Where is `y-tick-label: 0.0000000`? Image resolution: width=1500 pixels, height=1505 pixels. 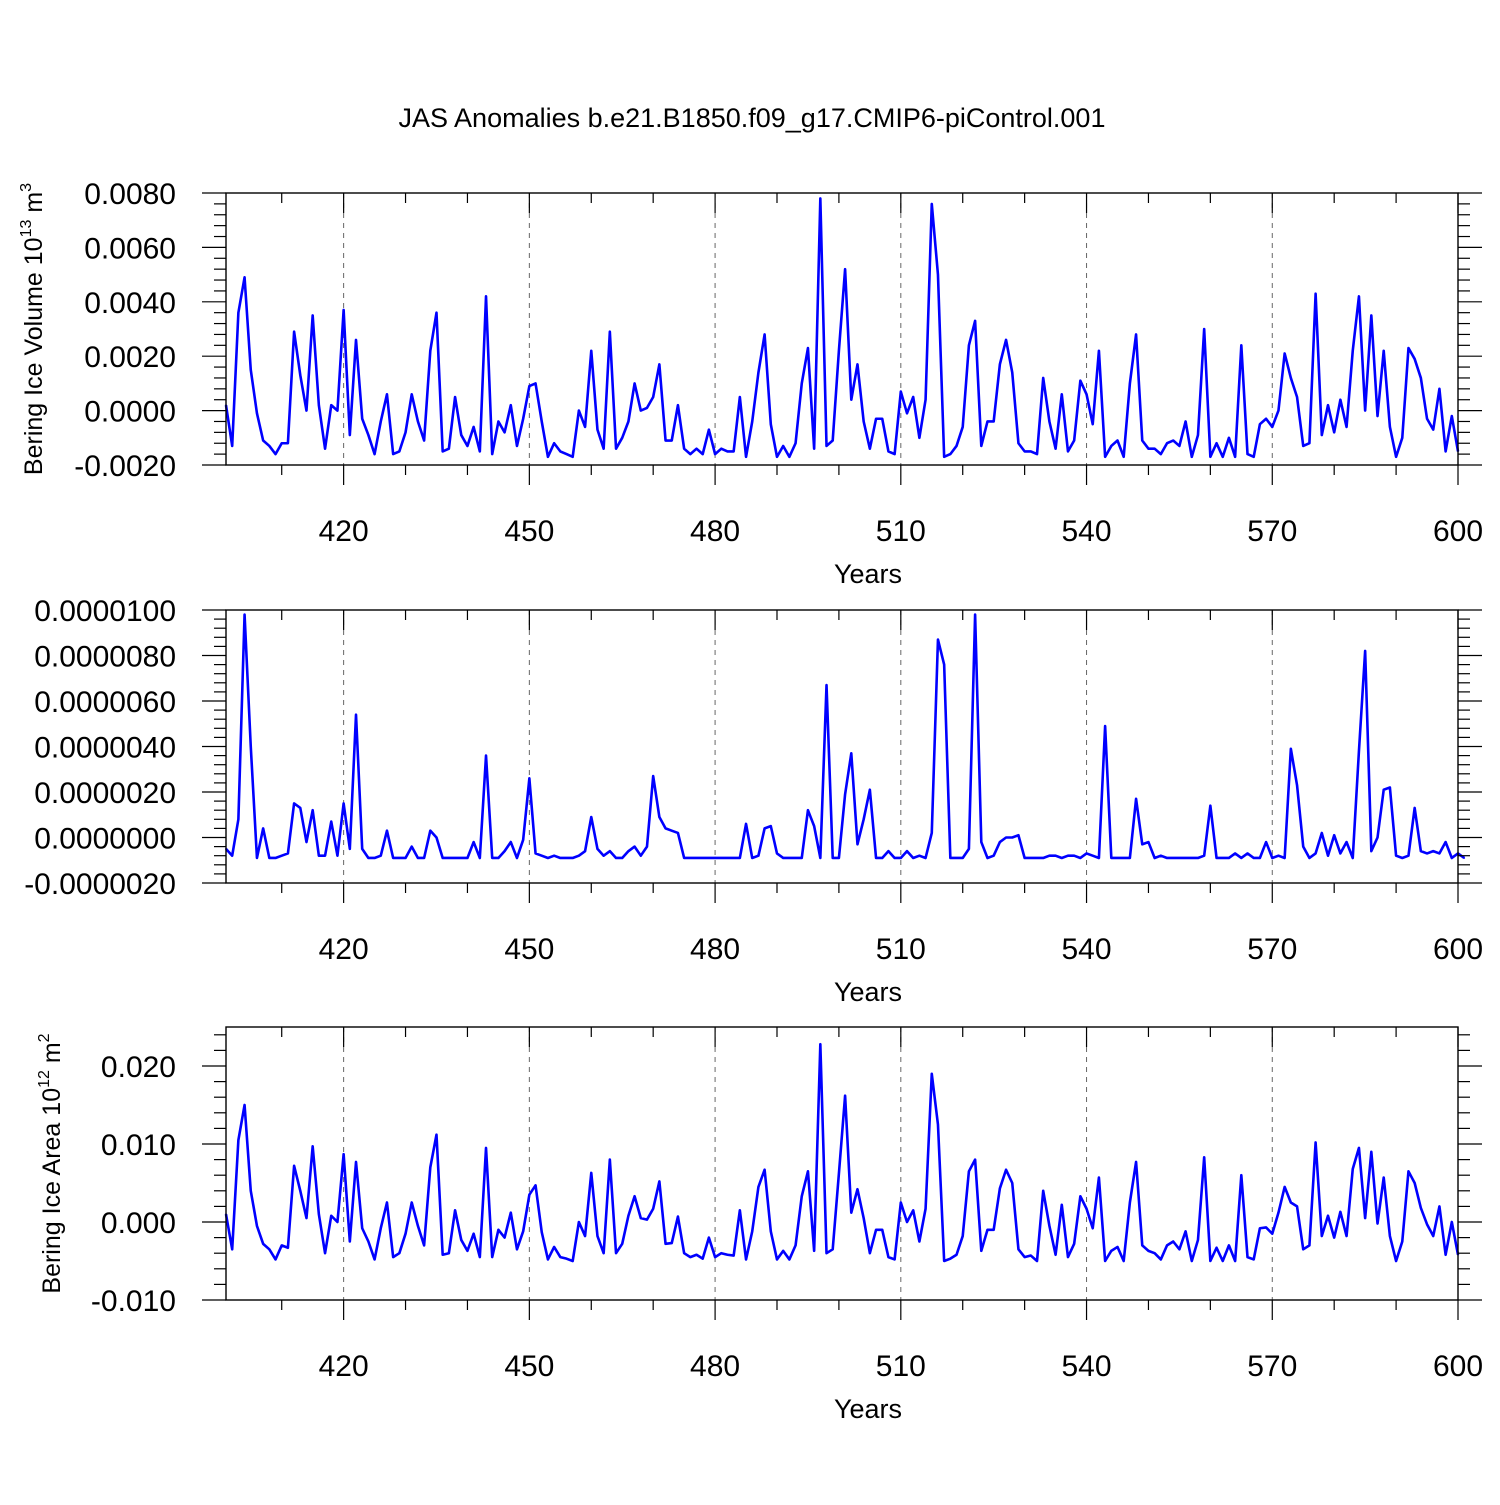 y-tick-label: 0.0000000 is located at coordinates (105, 839).